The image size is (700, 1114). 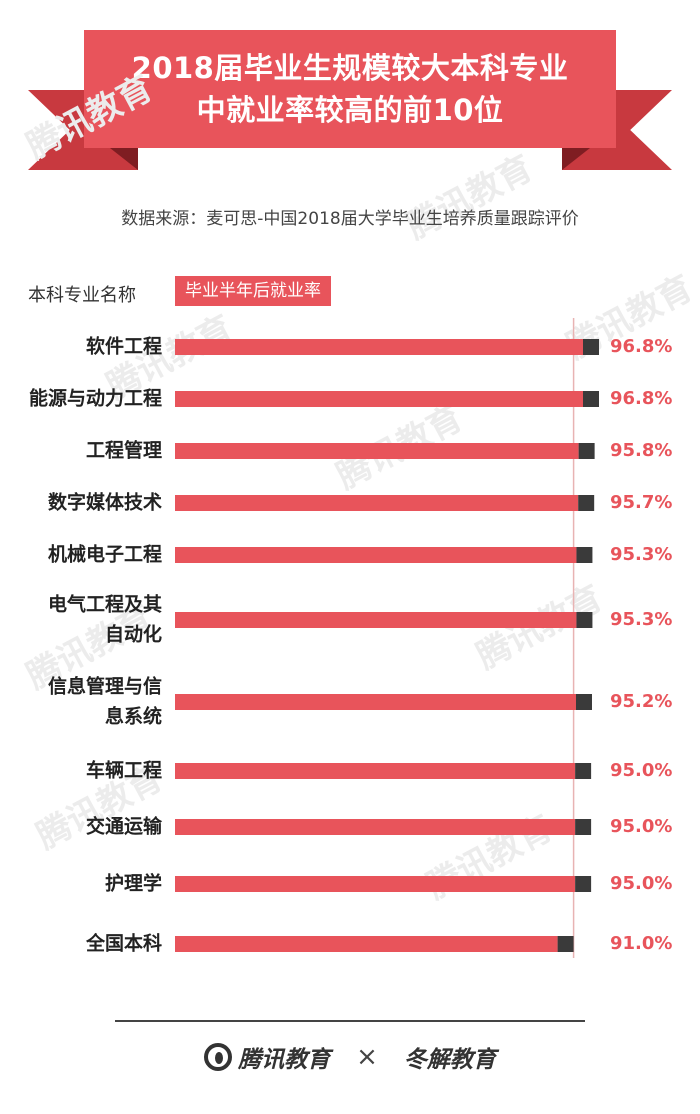 I want to click on category-label: 息系统, so click(x=133, y=716).